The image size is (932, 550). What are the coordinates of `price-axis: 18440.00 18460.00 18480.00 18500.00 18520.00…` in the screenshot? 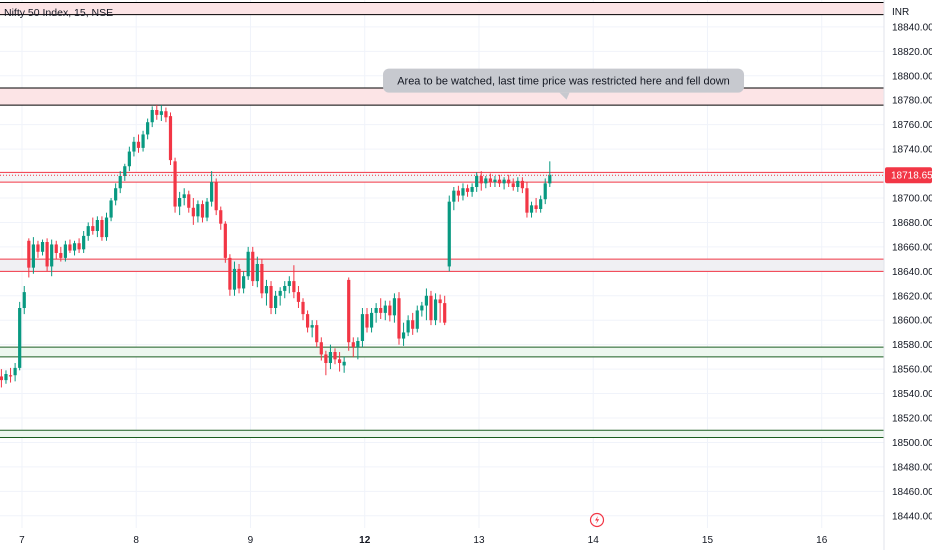 It's located at (908, 272).